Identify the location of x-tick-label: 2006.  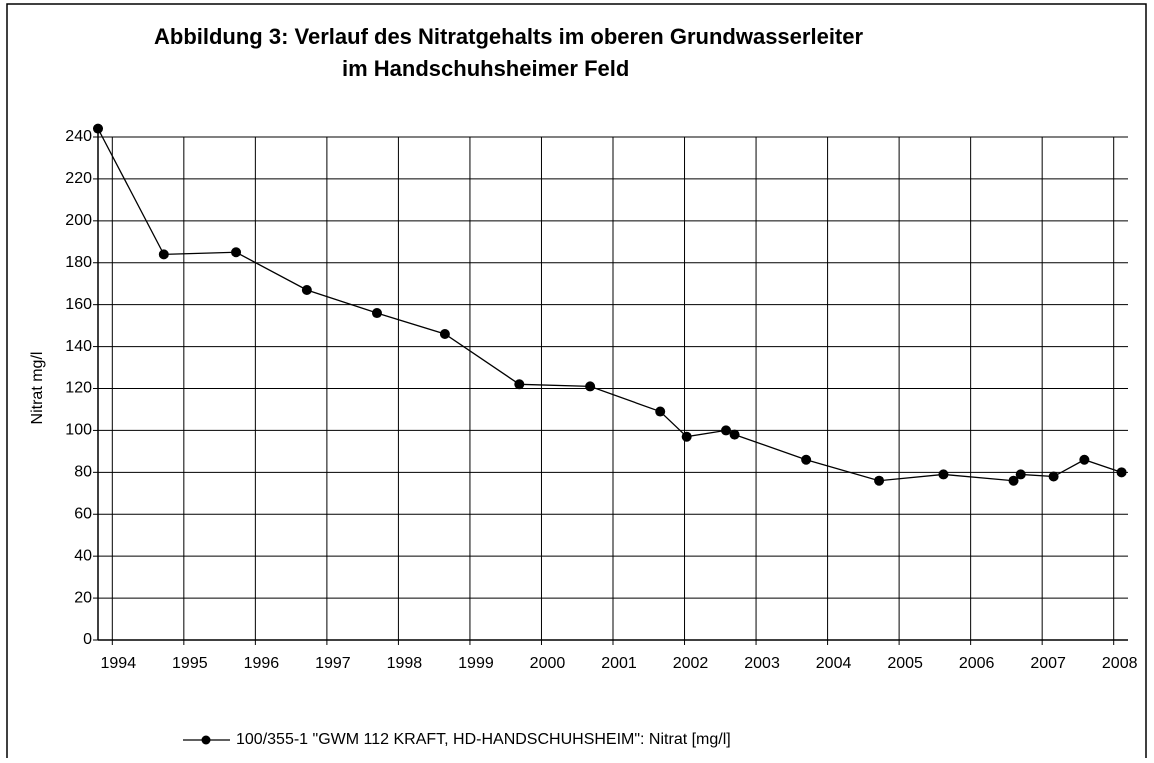
(977, 663).